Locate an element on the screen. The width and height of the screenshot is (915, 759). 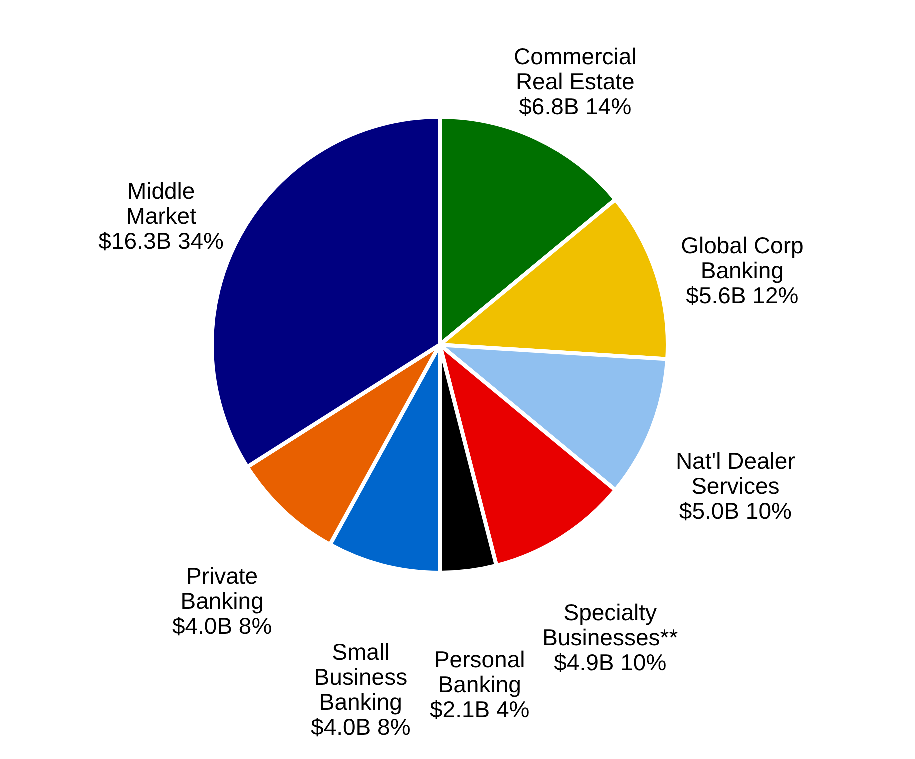
slice-label: Personal Banking is located at coordinates (480, 672).